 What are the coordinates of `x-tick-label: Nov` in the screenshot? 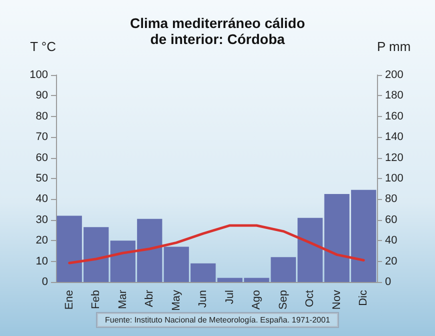 It's located at (336, 300).